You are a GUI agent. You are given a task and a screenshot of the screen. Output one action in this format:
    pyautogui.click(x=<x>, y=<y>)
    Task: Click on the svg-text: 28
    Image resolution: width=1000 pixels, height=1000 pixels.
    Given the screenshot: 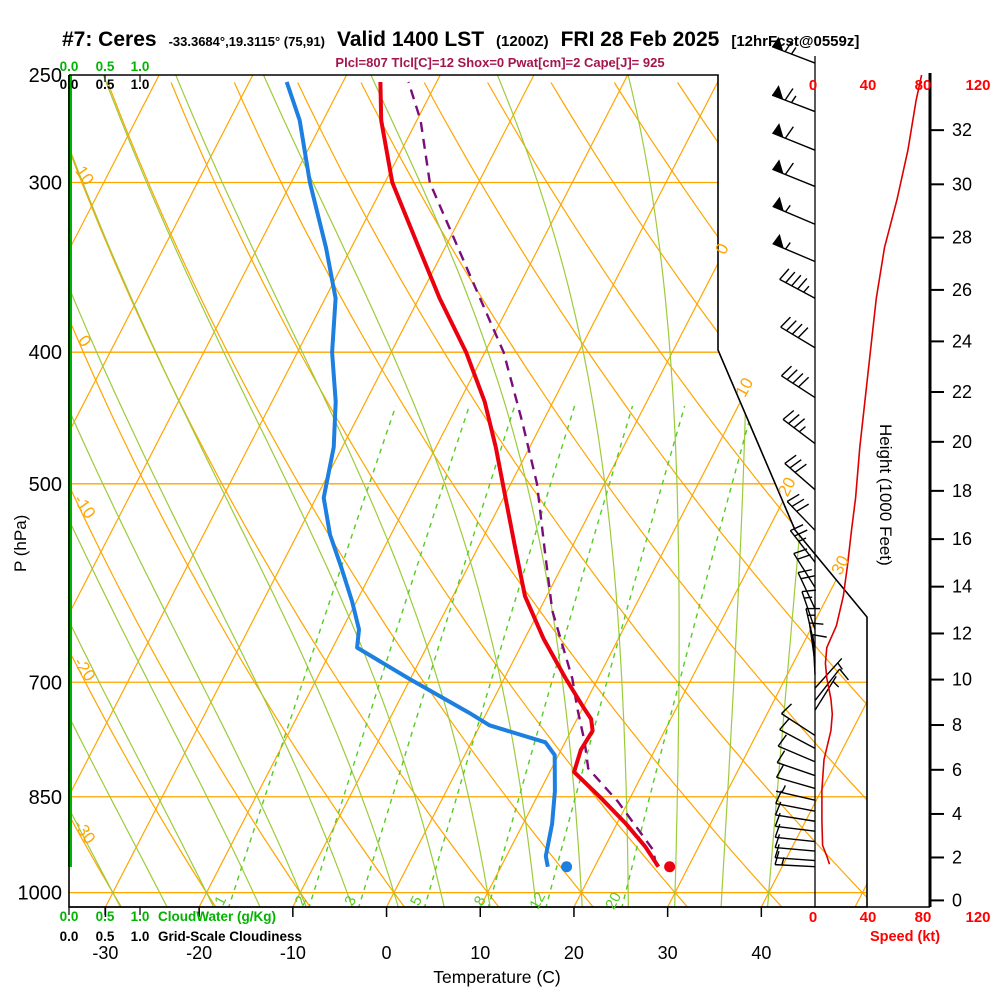 What is the action you would take?
    pyautogui.click(x=962, y=238)
    